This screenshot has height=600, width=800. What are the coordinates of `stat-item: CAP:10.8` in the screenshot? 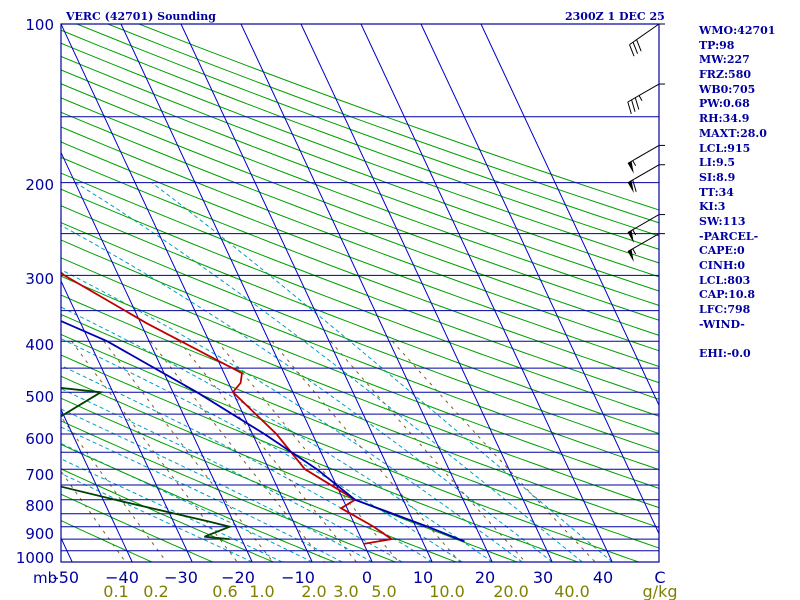 It's located at (727, 295).